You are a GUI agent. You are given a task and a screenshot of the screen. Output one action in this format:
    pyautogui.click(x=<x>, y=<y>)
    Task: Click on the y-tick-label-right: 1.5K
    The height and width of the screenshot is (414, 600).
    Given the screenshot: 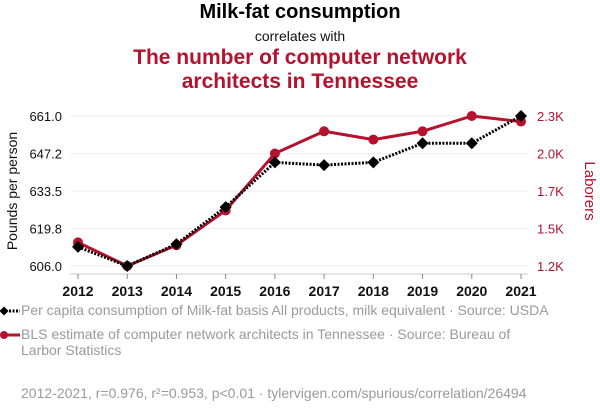 What is the action you would take?
    pyautogui.click(x=550, y=229)
    